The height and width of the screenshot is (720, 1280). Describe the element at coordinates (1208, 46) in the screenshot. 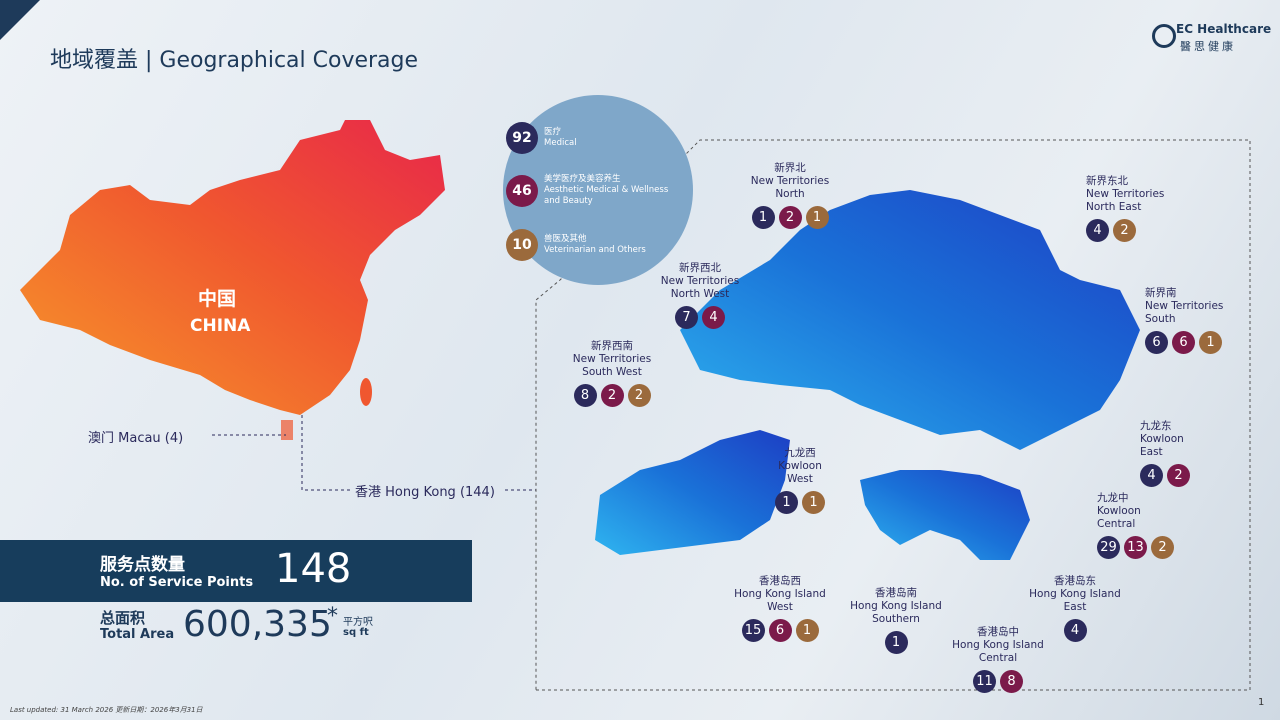

I see `logo-zh: 醫思健康` at that location.